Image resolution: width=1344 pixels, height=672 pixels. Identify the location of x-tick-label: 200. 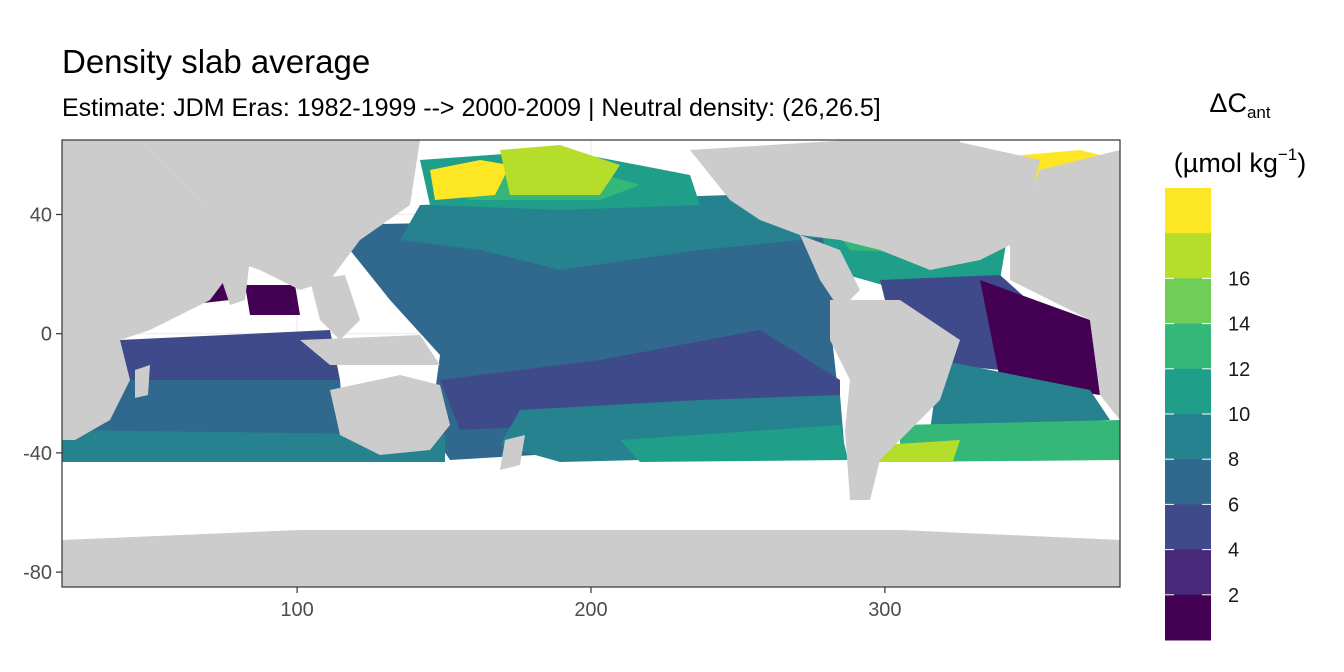
(590, 610).